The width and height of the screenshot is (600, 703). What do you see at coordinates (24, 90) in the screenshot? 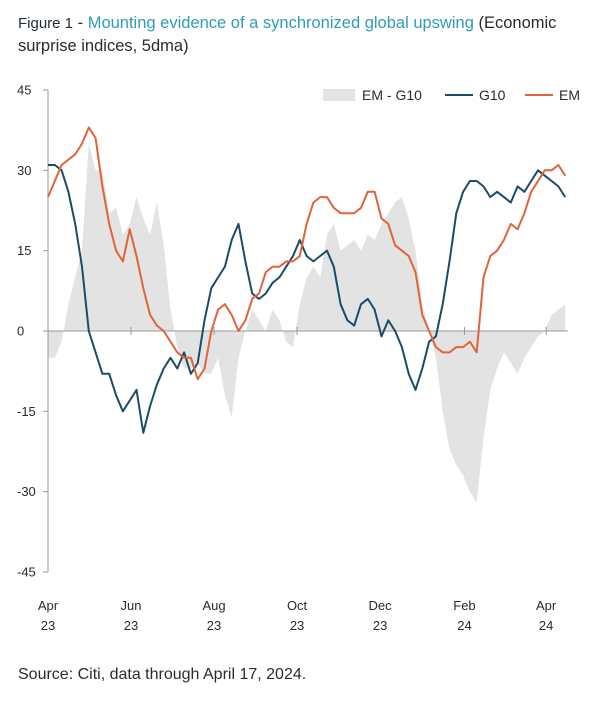
I see `y-tick-label: 45` at bounding box center [24, 90].